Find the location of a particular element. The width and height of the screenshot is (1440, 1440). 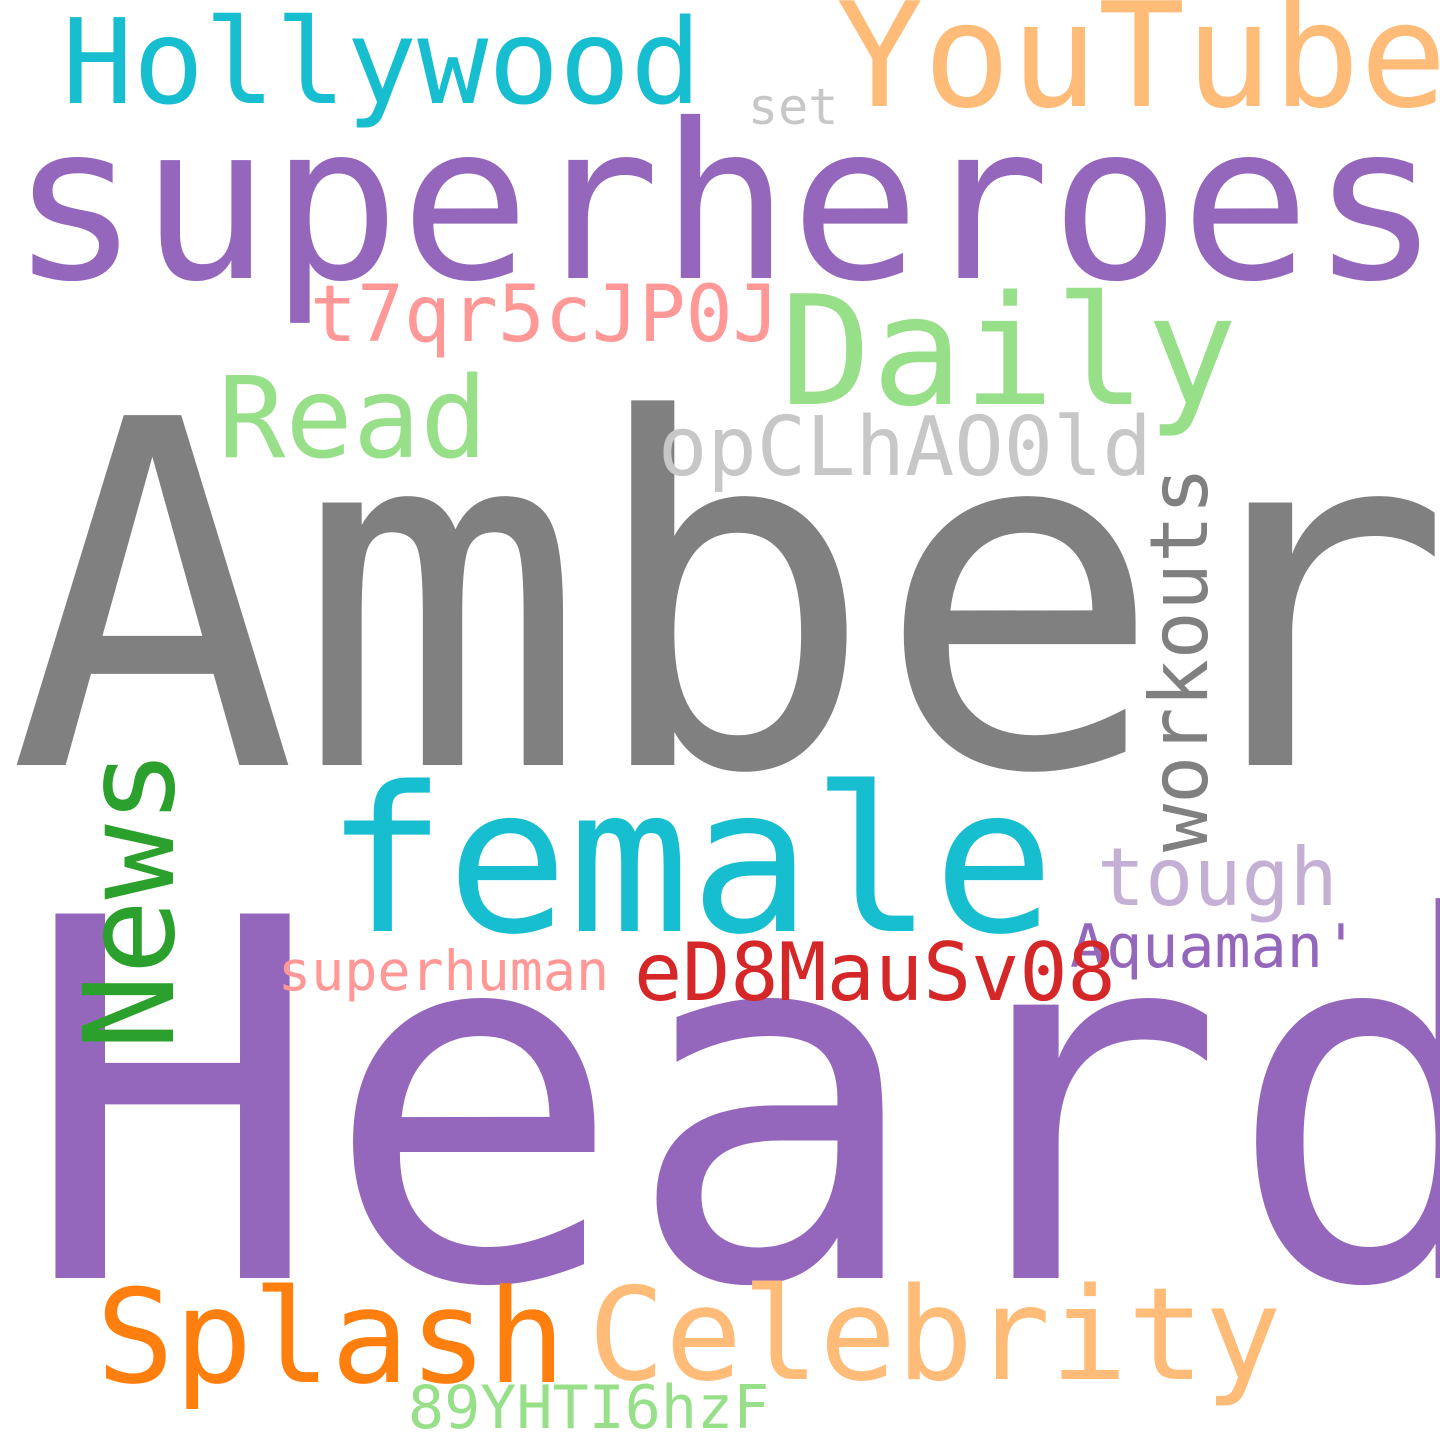

word-89yhti6hzf: 89YHTI6hzF is located at coordinates (589, 1406).